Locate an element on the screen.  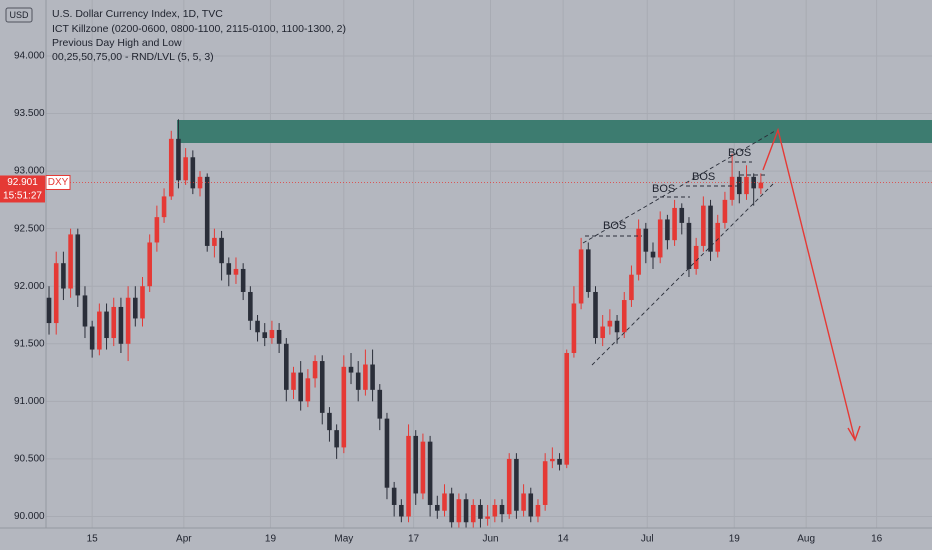
x-tick-label: 14 is located at coordinates (564, 539).